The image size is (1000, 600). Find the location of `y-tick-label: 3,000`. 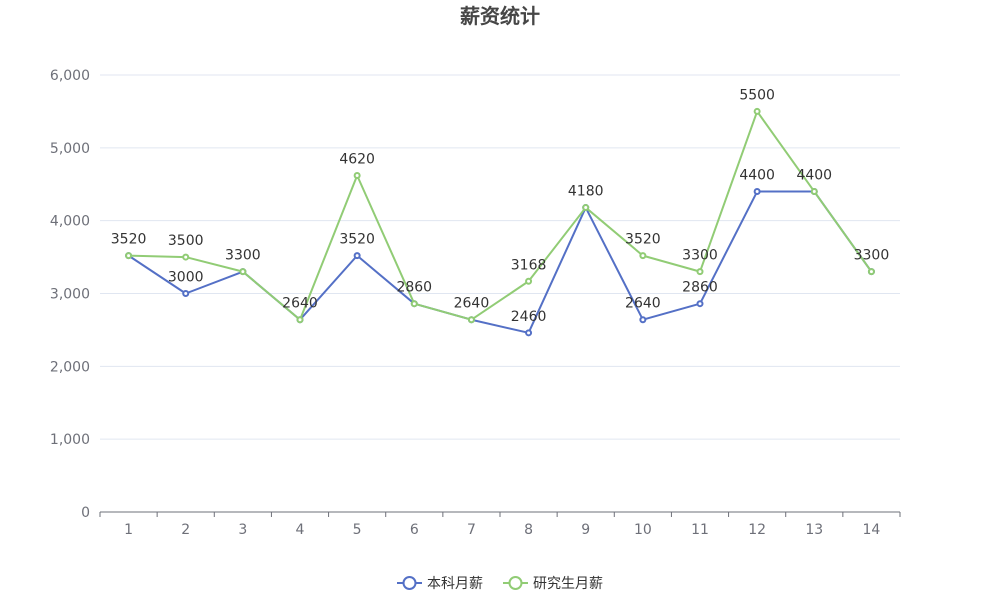

y-tick-label: 3,000 is located at coordinates (70, 295).